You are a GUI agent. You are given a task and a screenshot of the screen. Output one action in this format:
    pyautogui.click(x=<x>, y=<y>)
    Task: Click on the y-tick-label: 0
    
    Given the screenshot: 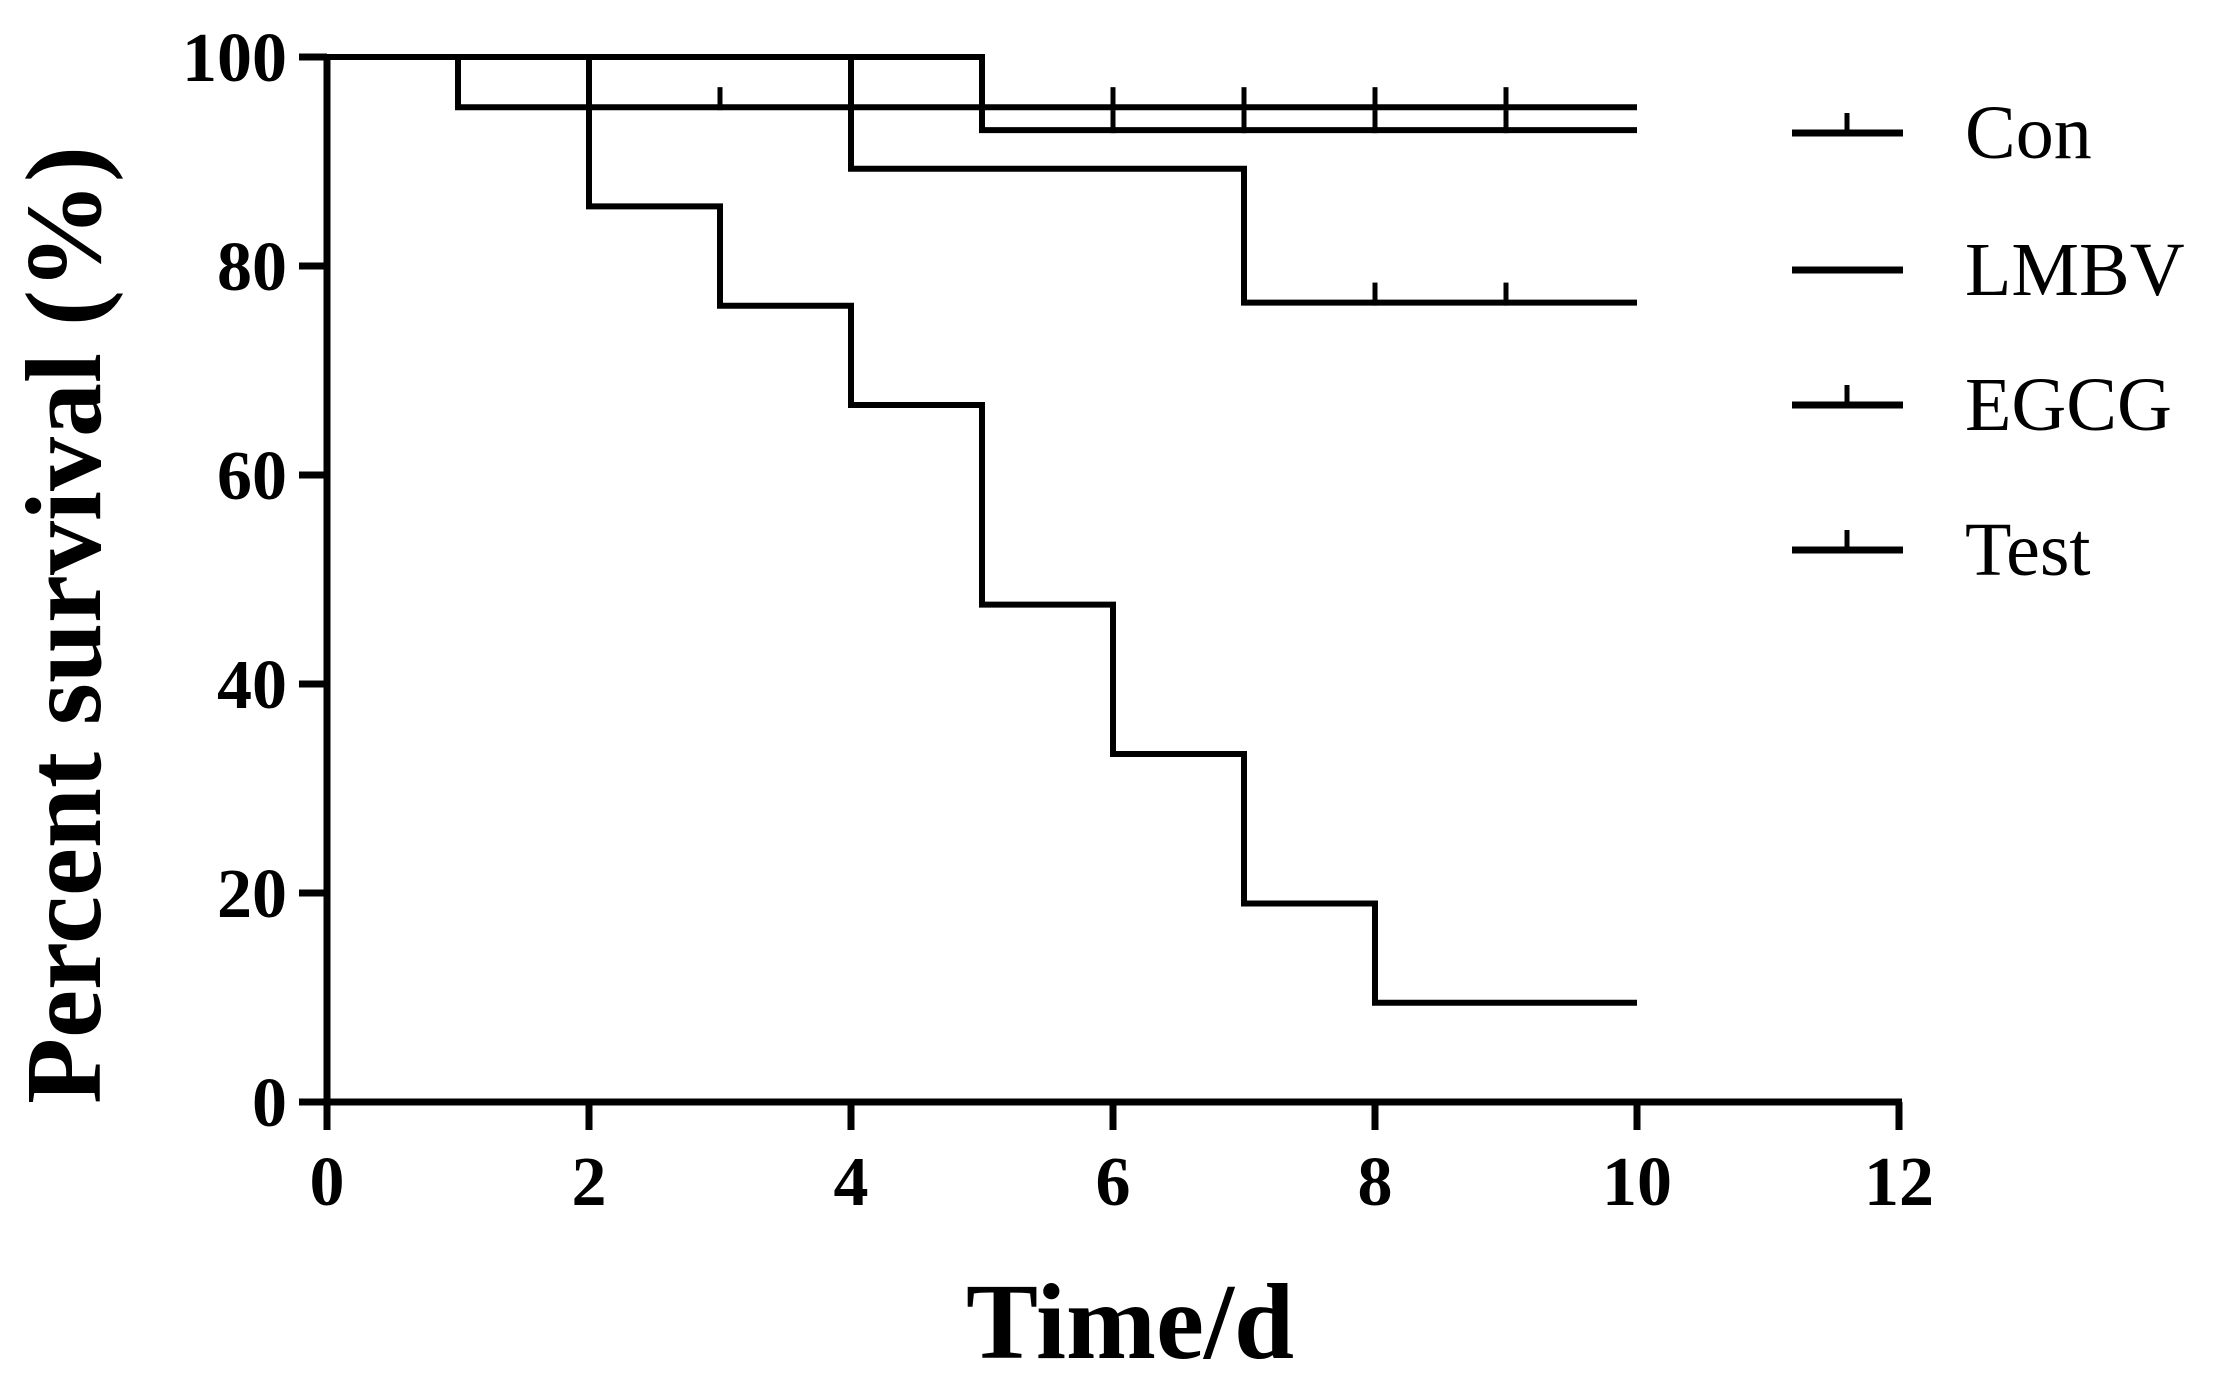 What is the action you would take?
    pyautogui.click(x=269, y=1103)
    